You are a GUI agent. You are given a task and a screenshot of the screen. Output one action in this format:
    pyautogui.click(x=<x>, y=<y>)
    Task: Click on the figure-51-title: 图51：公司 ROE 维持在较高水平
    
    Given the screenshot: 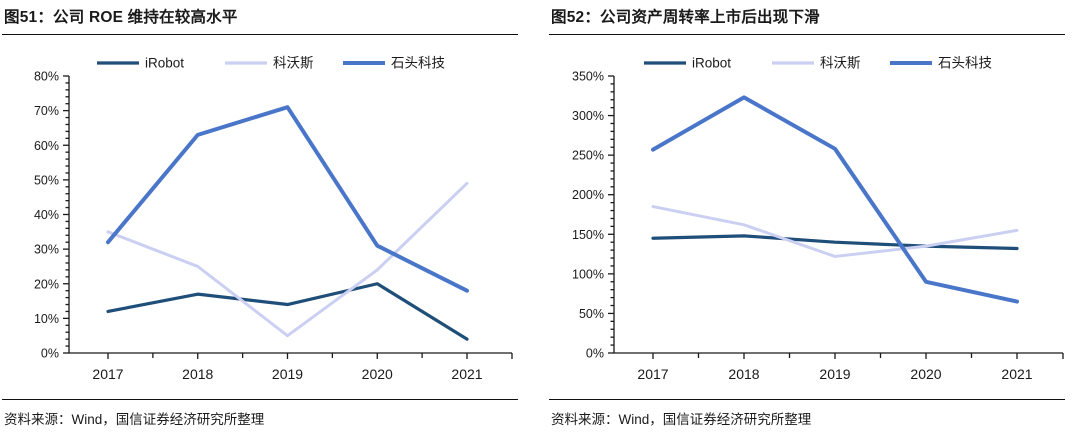 What is the action you would take?
    pyautogui.click(x=121, y=17)
    